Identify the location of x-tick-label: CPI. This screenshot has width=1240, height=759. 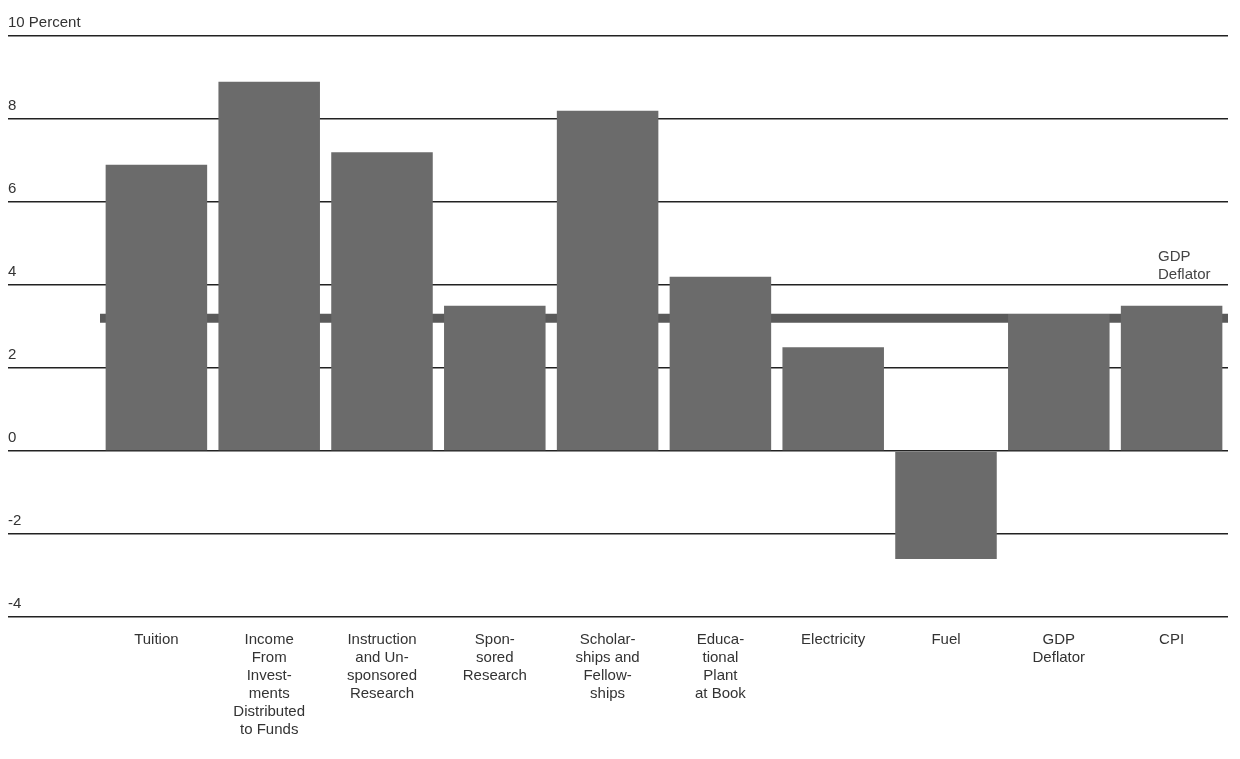
(1172, 639).